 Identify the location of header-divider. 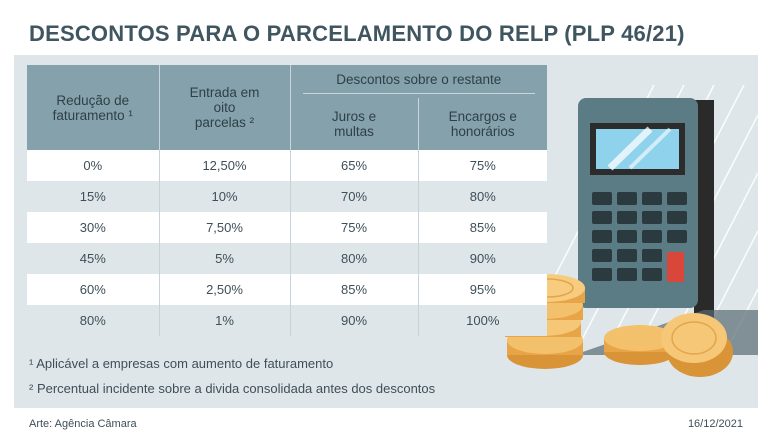
(418, 93).